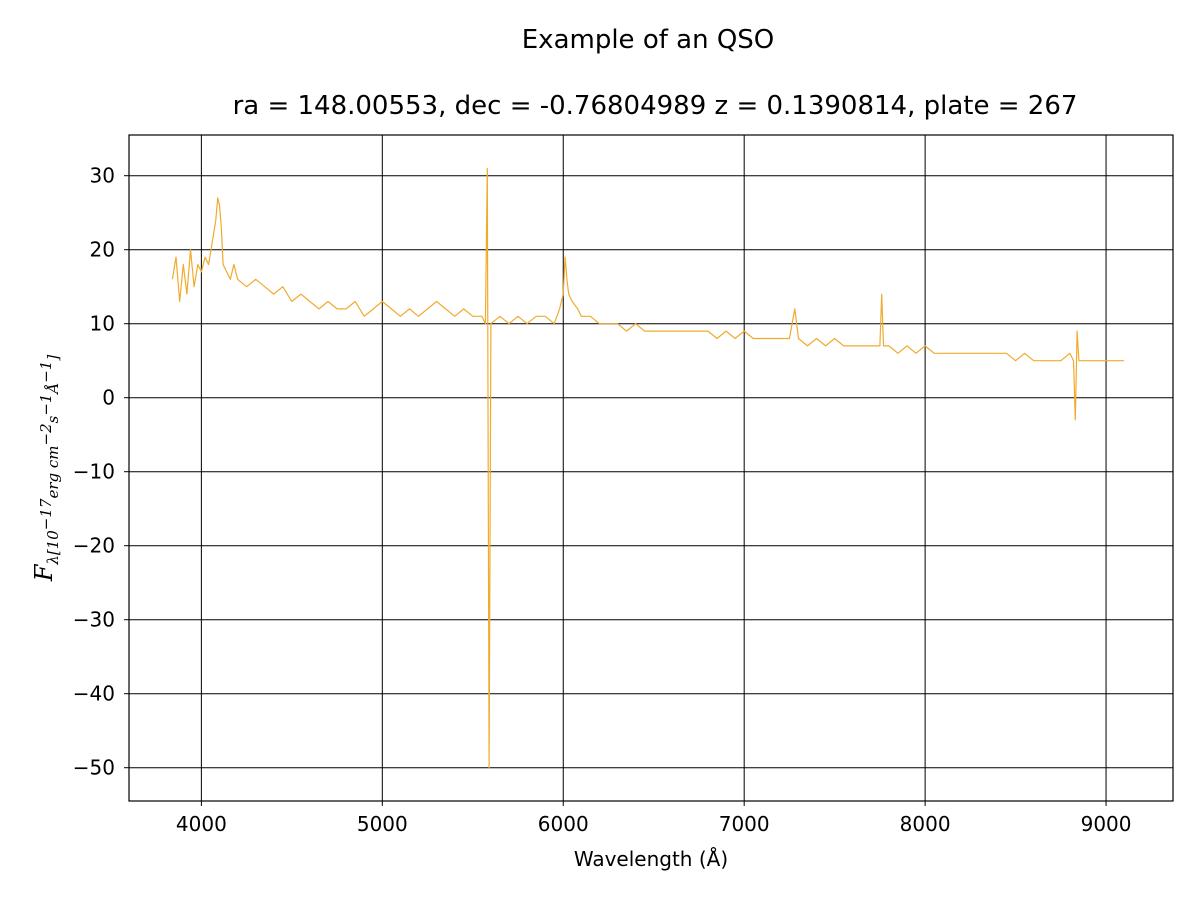  What do you see at coordinates (563, 824) in the screenshot?
I see `x-tick-label: 6000` at bounding box center [563, 824].